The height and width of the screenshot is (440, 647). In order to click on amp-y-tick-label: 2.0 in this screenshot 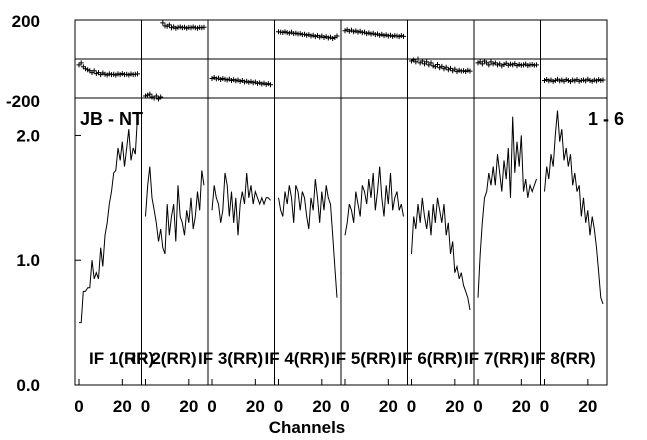, I will do `click(28, 135)`.